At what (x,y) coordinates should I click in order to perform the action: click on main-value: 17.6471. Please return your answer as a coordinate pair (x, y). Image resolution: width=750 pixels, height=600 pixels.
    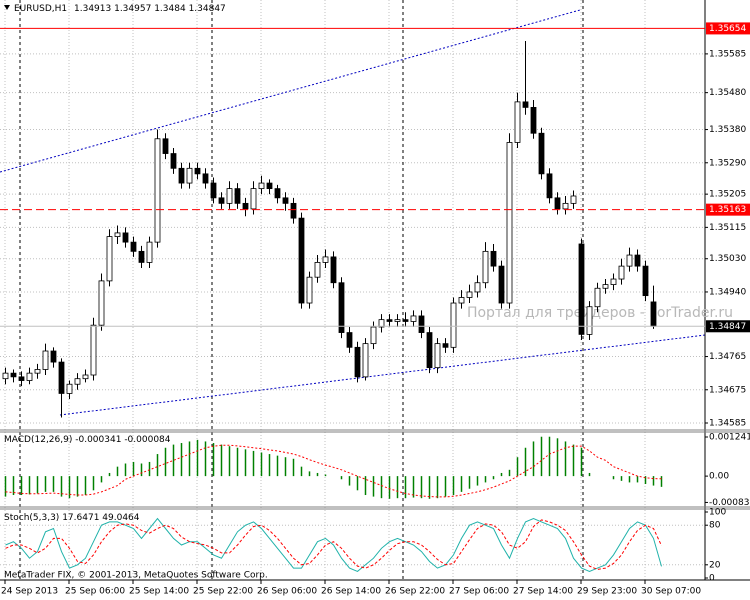
    Looking at the image, I should click on (80, 518).